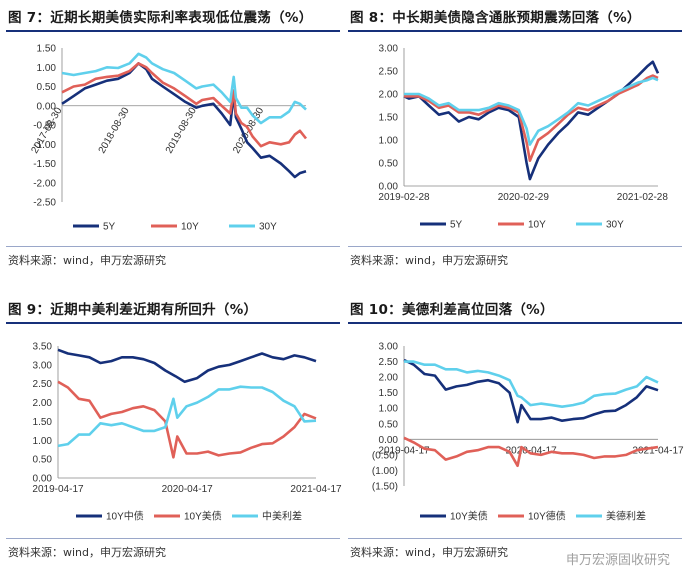 Image resolution: width=688 pixels, height=572 pixels. I want to click on y-tick-label: 3.50, so click(43, 347).